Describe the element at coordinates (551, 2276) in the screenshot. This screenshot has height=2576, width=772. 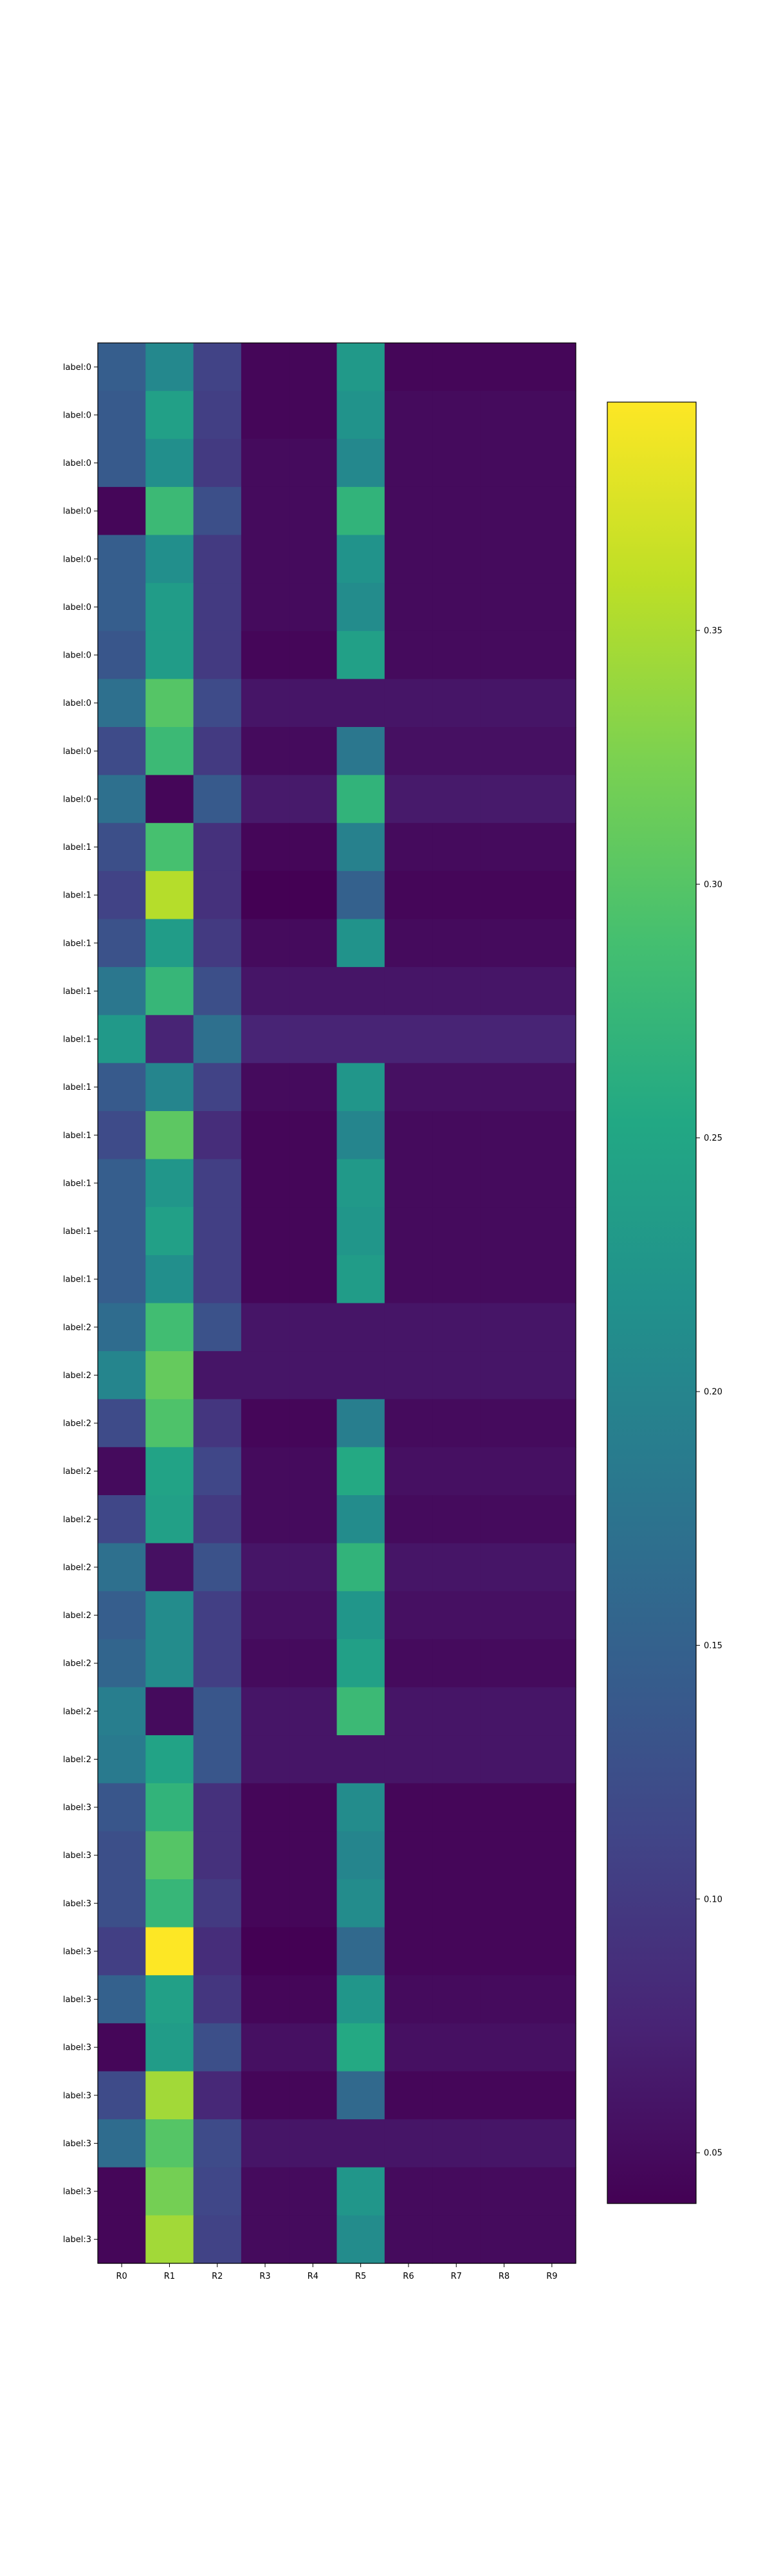
I see `x-tick-label: R9` at that location.